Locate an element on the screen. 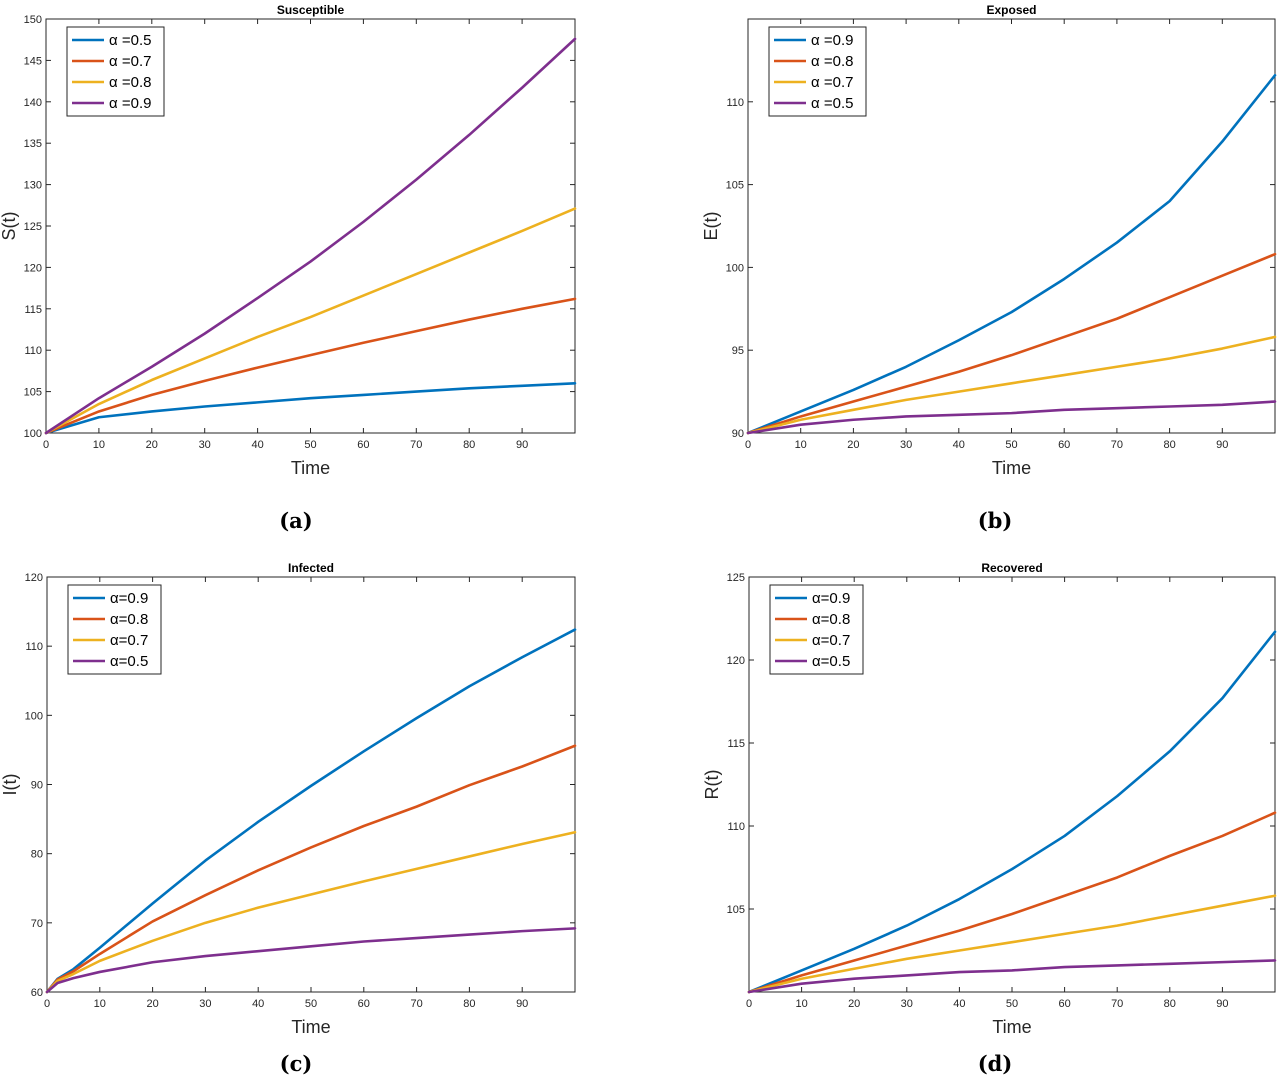 Image resolution: width=1280 pixels, height=1077 pixels. subfigure-label: (d) is located at coordinates (995, 1063).